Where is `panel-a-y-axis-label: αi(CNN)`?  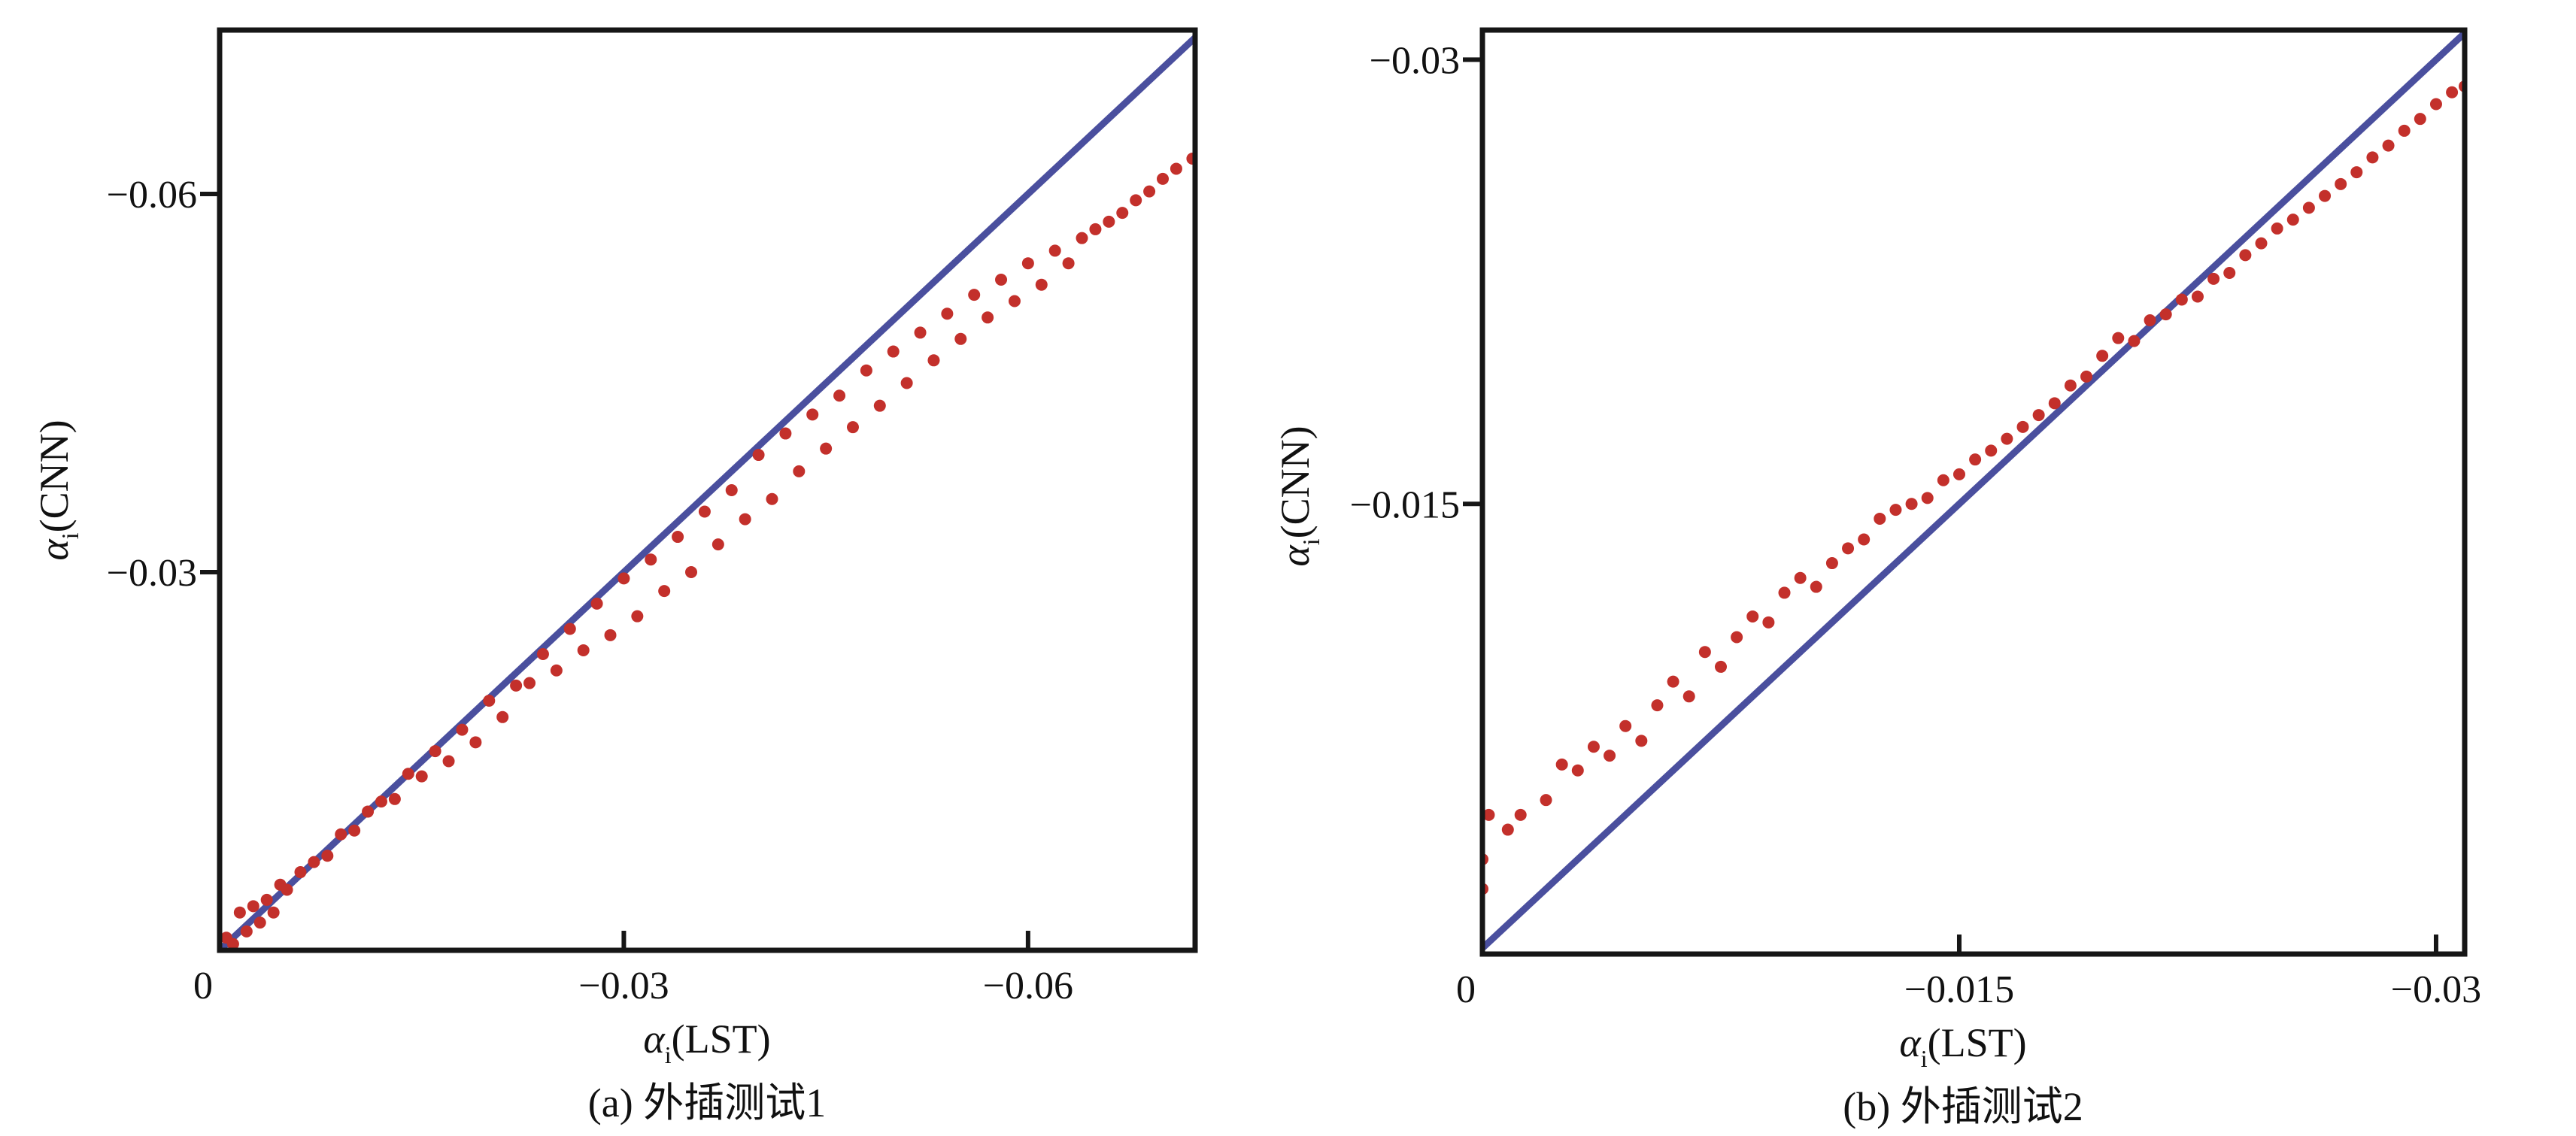 panel-a-y-axis-label: αi(CNN) is located at coordinates (58, 490).